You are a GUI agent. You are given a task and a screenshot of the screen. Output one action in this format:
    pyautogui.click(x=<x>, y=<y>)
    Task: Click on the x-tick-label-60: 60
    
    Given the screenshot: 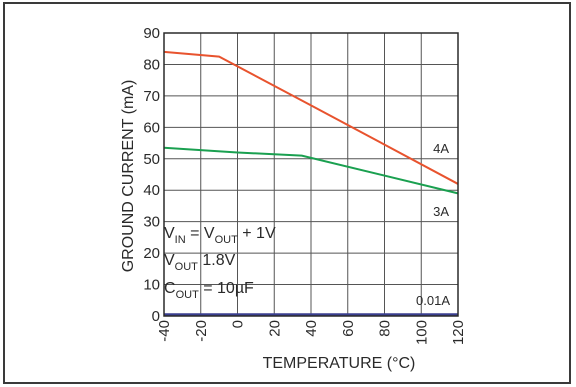 What is the action you would take?
    pyautogui.click(x=348, y=328)
    